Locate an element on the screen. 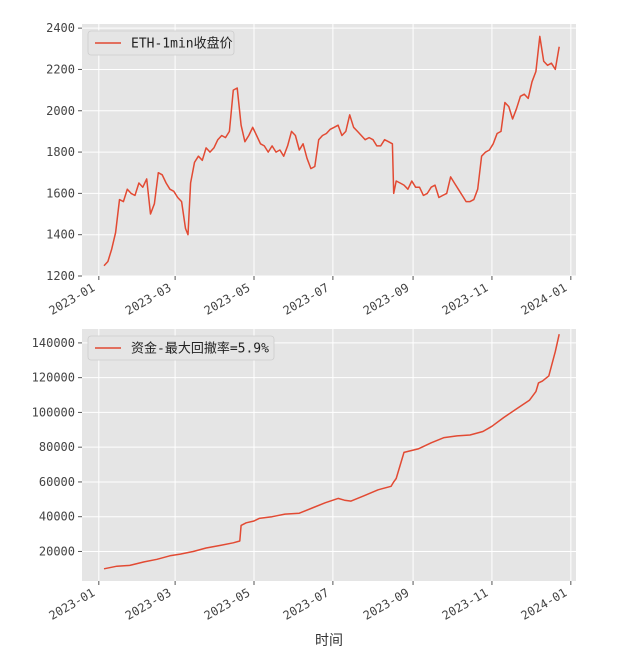 The image size is (640, 662). price-y-axis: 1200 1400 1600 1800 2000 2200 2400 is located at coordinates (64, 152).